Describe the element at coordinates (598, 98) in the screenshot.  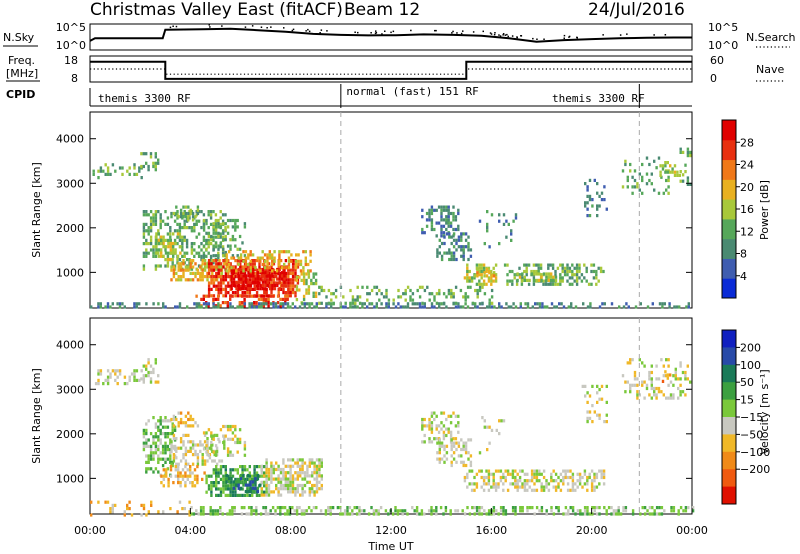
I see `cpid-segment-3: themis 3300 RF` at that location.